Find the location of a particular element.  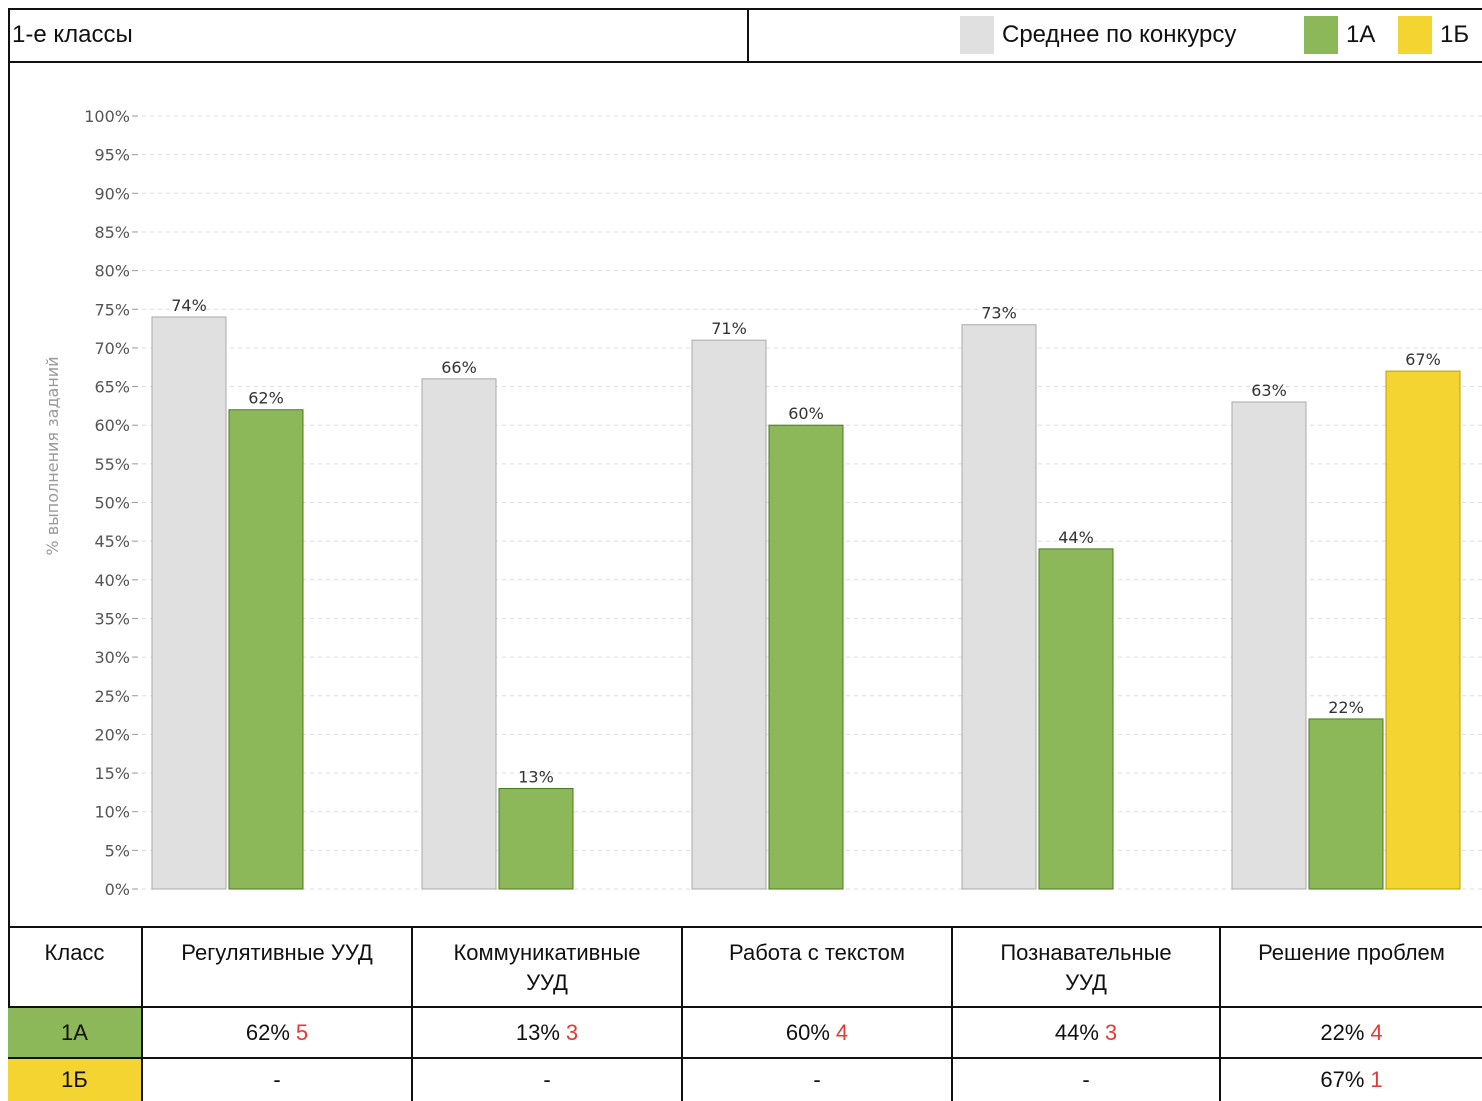

legend-item-1a: 1А is located at coordinates (1339, 34).